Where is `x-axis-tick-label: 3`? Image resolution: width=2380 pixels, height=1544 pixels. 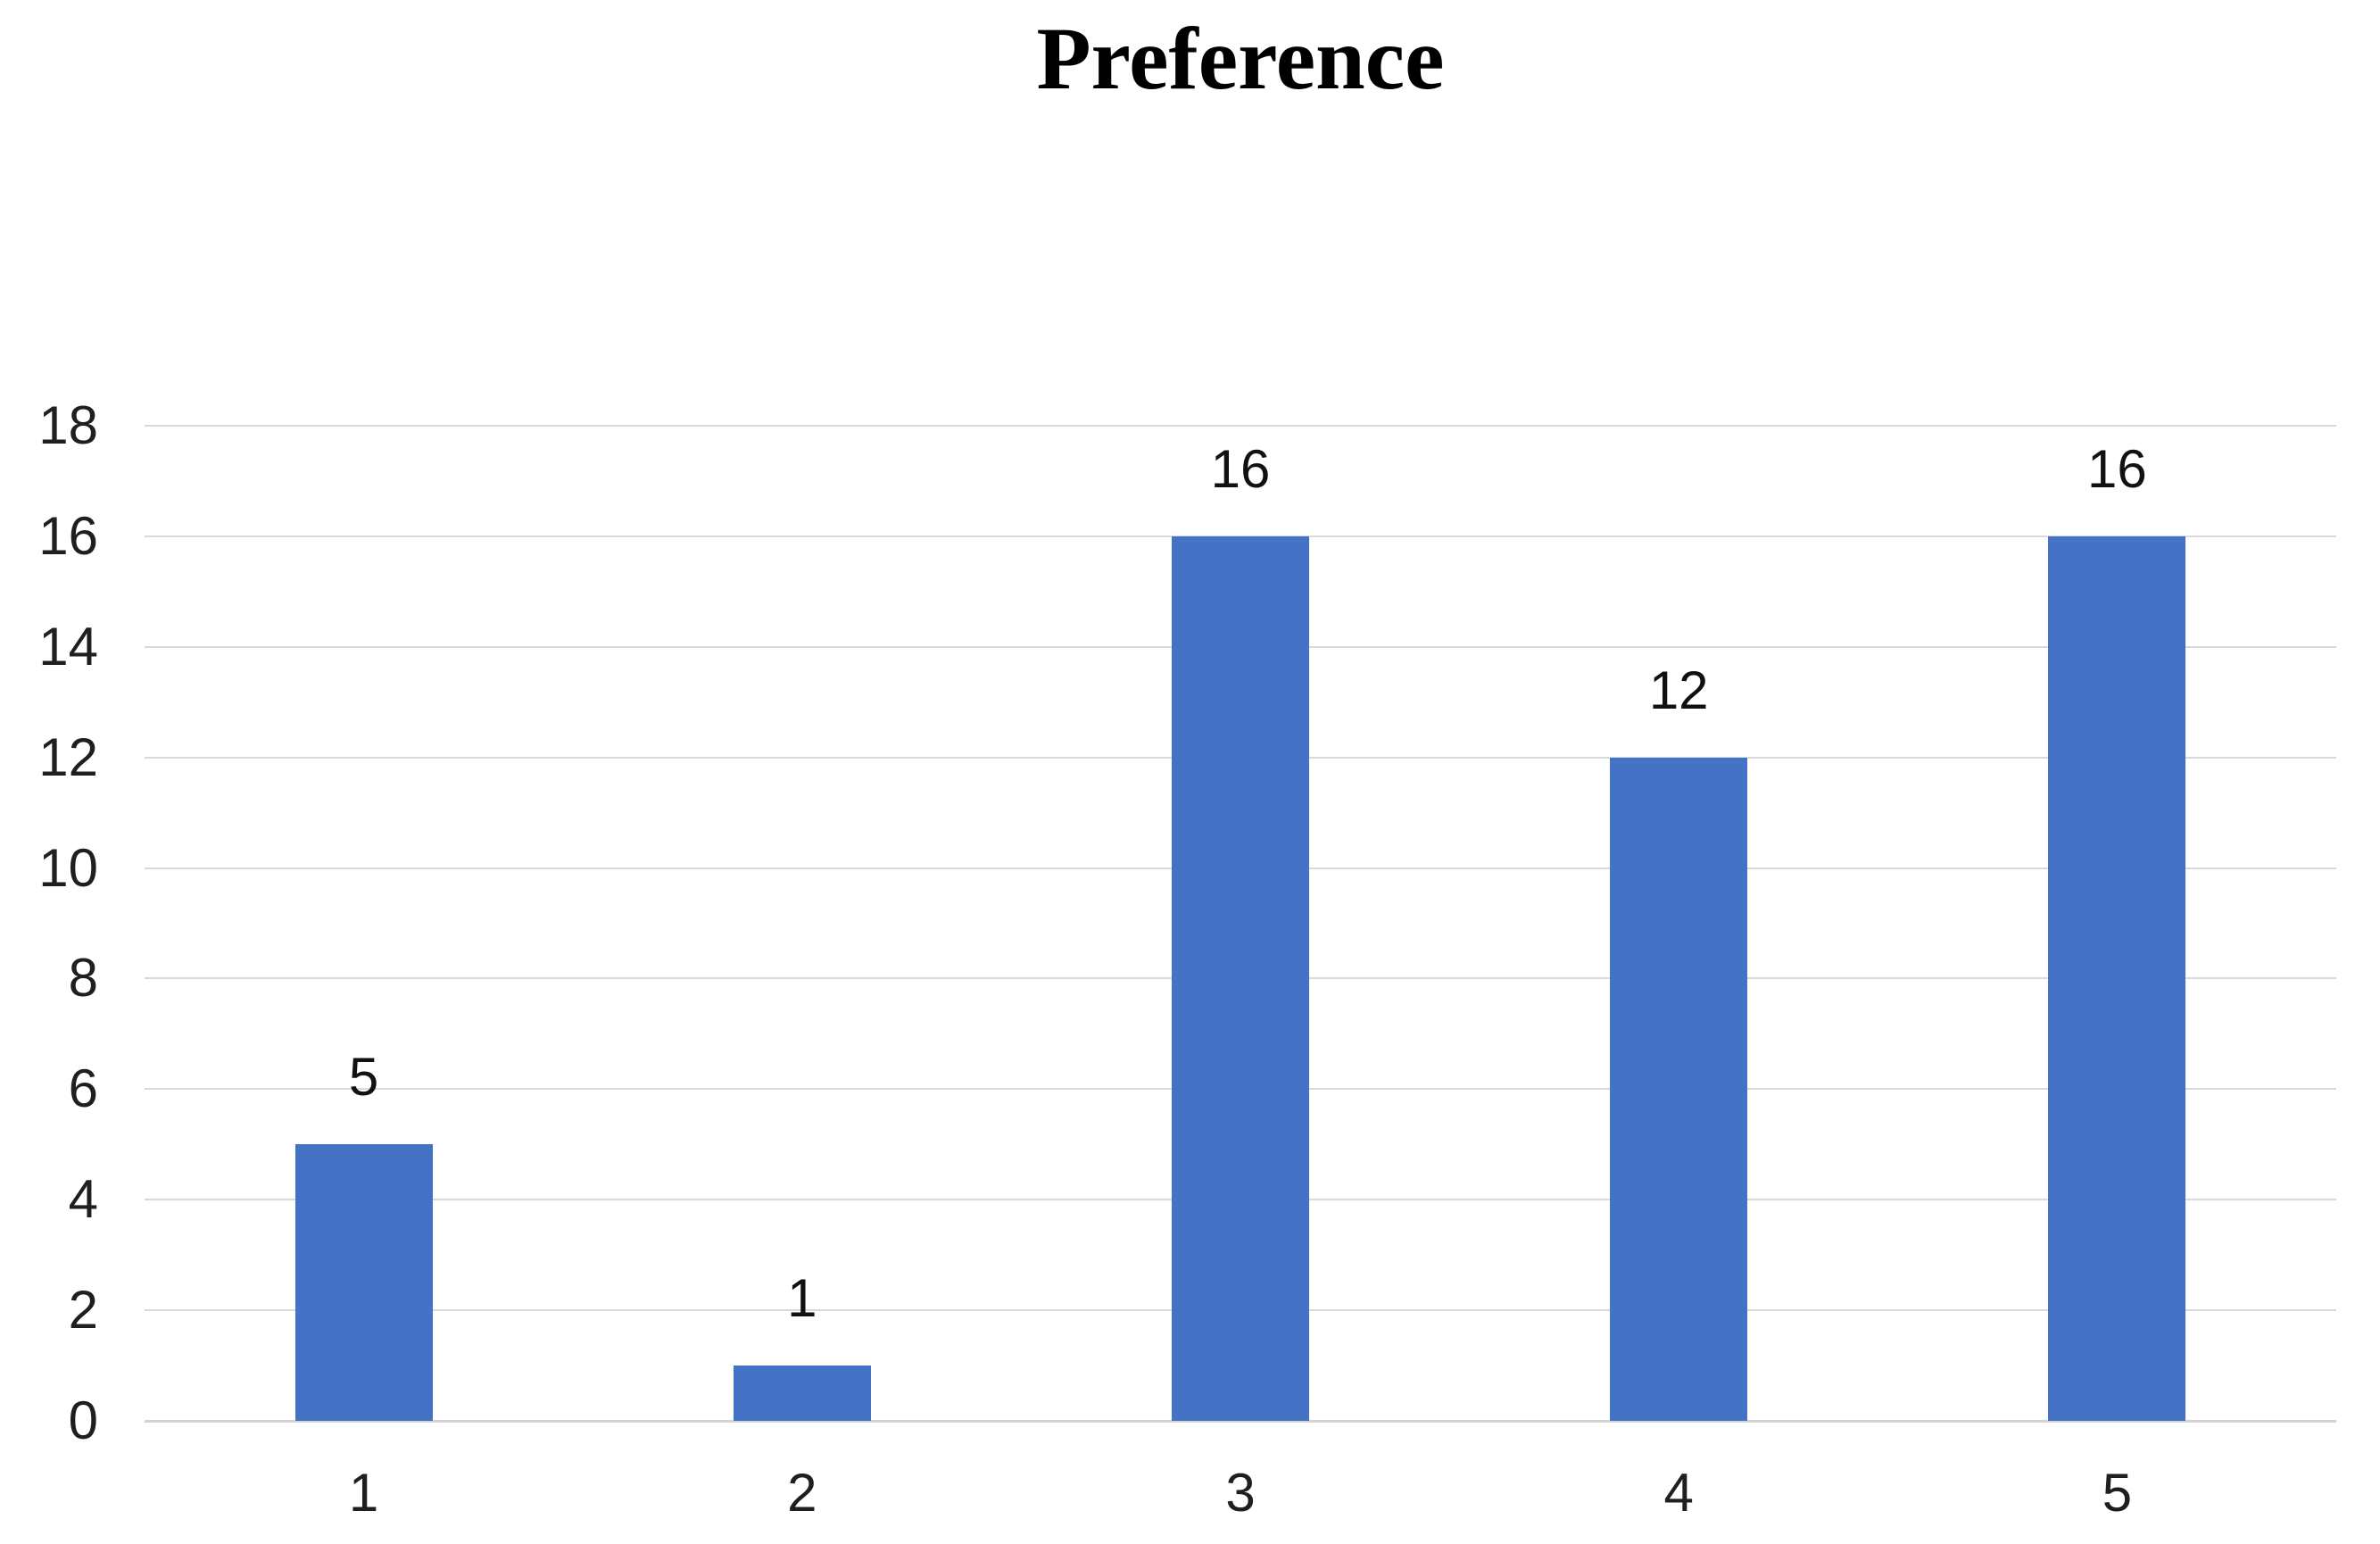
x-axis-tick-label: 3 is located at coordinates (1240, 1493).